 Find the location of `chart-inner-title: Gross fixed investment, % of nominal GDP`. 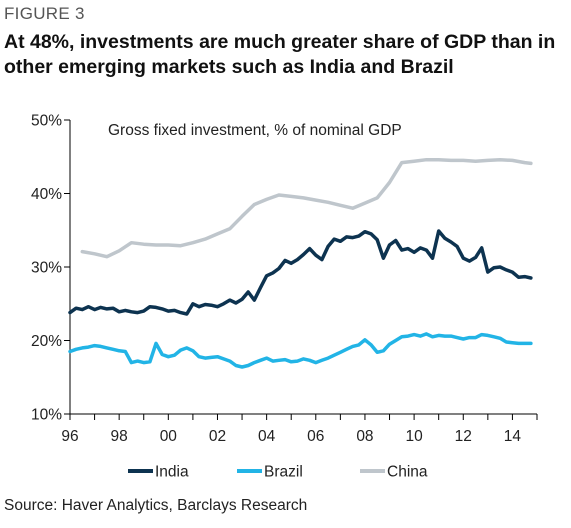

chart-inner-title: Gross fixed investment, % of nominal GDP is located at coordinates (255, 130).